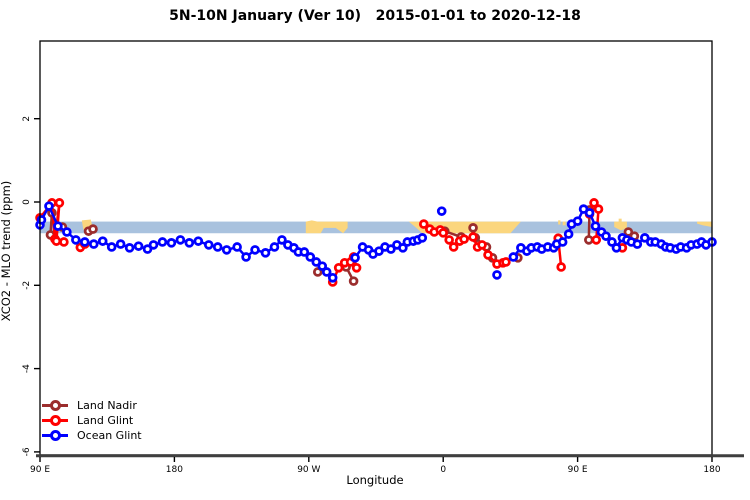  What do you see at coordinates (55, 420) in the screenshot?
I see `land-glint-marker-icon` at bounding box center [55, 420].